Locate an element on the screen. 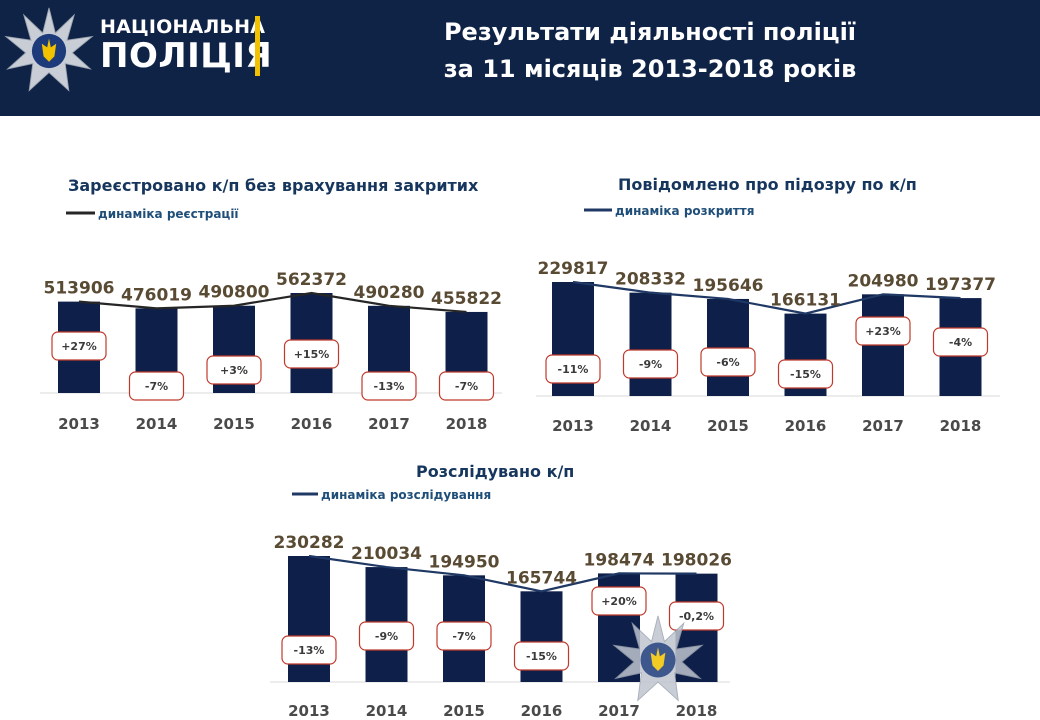 The width and height of the screenshot is (1040, 720). value-label: 198474 is located at coordinates (619, 560).